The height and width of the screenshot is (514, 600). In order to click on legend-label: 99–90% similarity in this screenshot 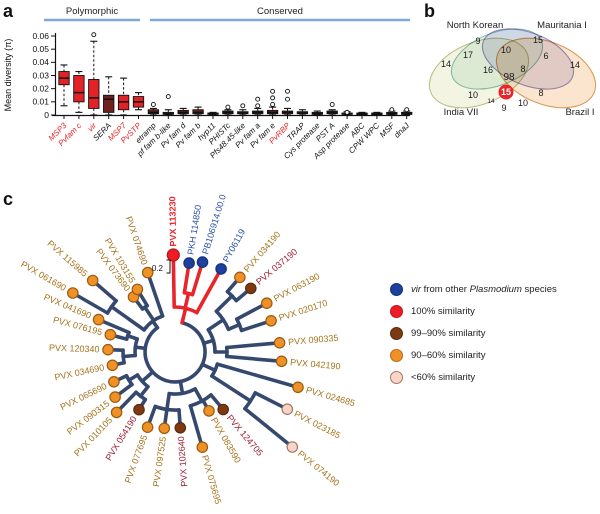, I will do `click(448, 333)`.